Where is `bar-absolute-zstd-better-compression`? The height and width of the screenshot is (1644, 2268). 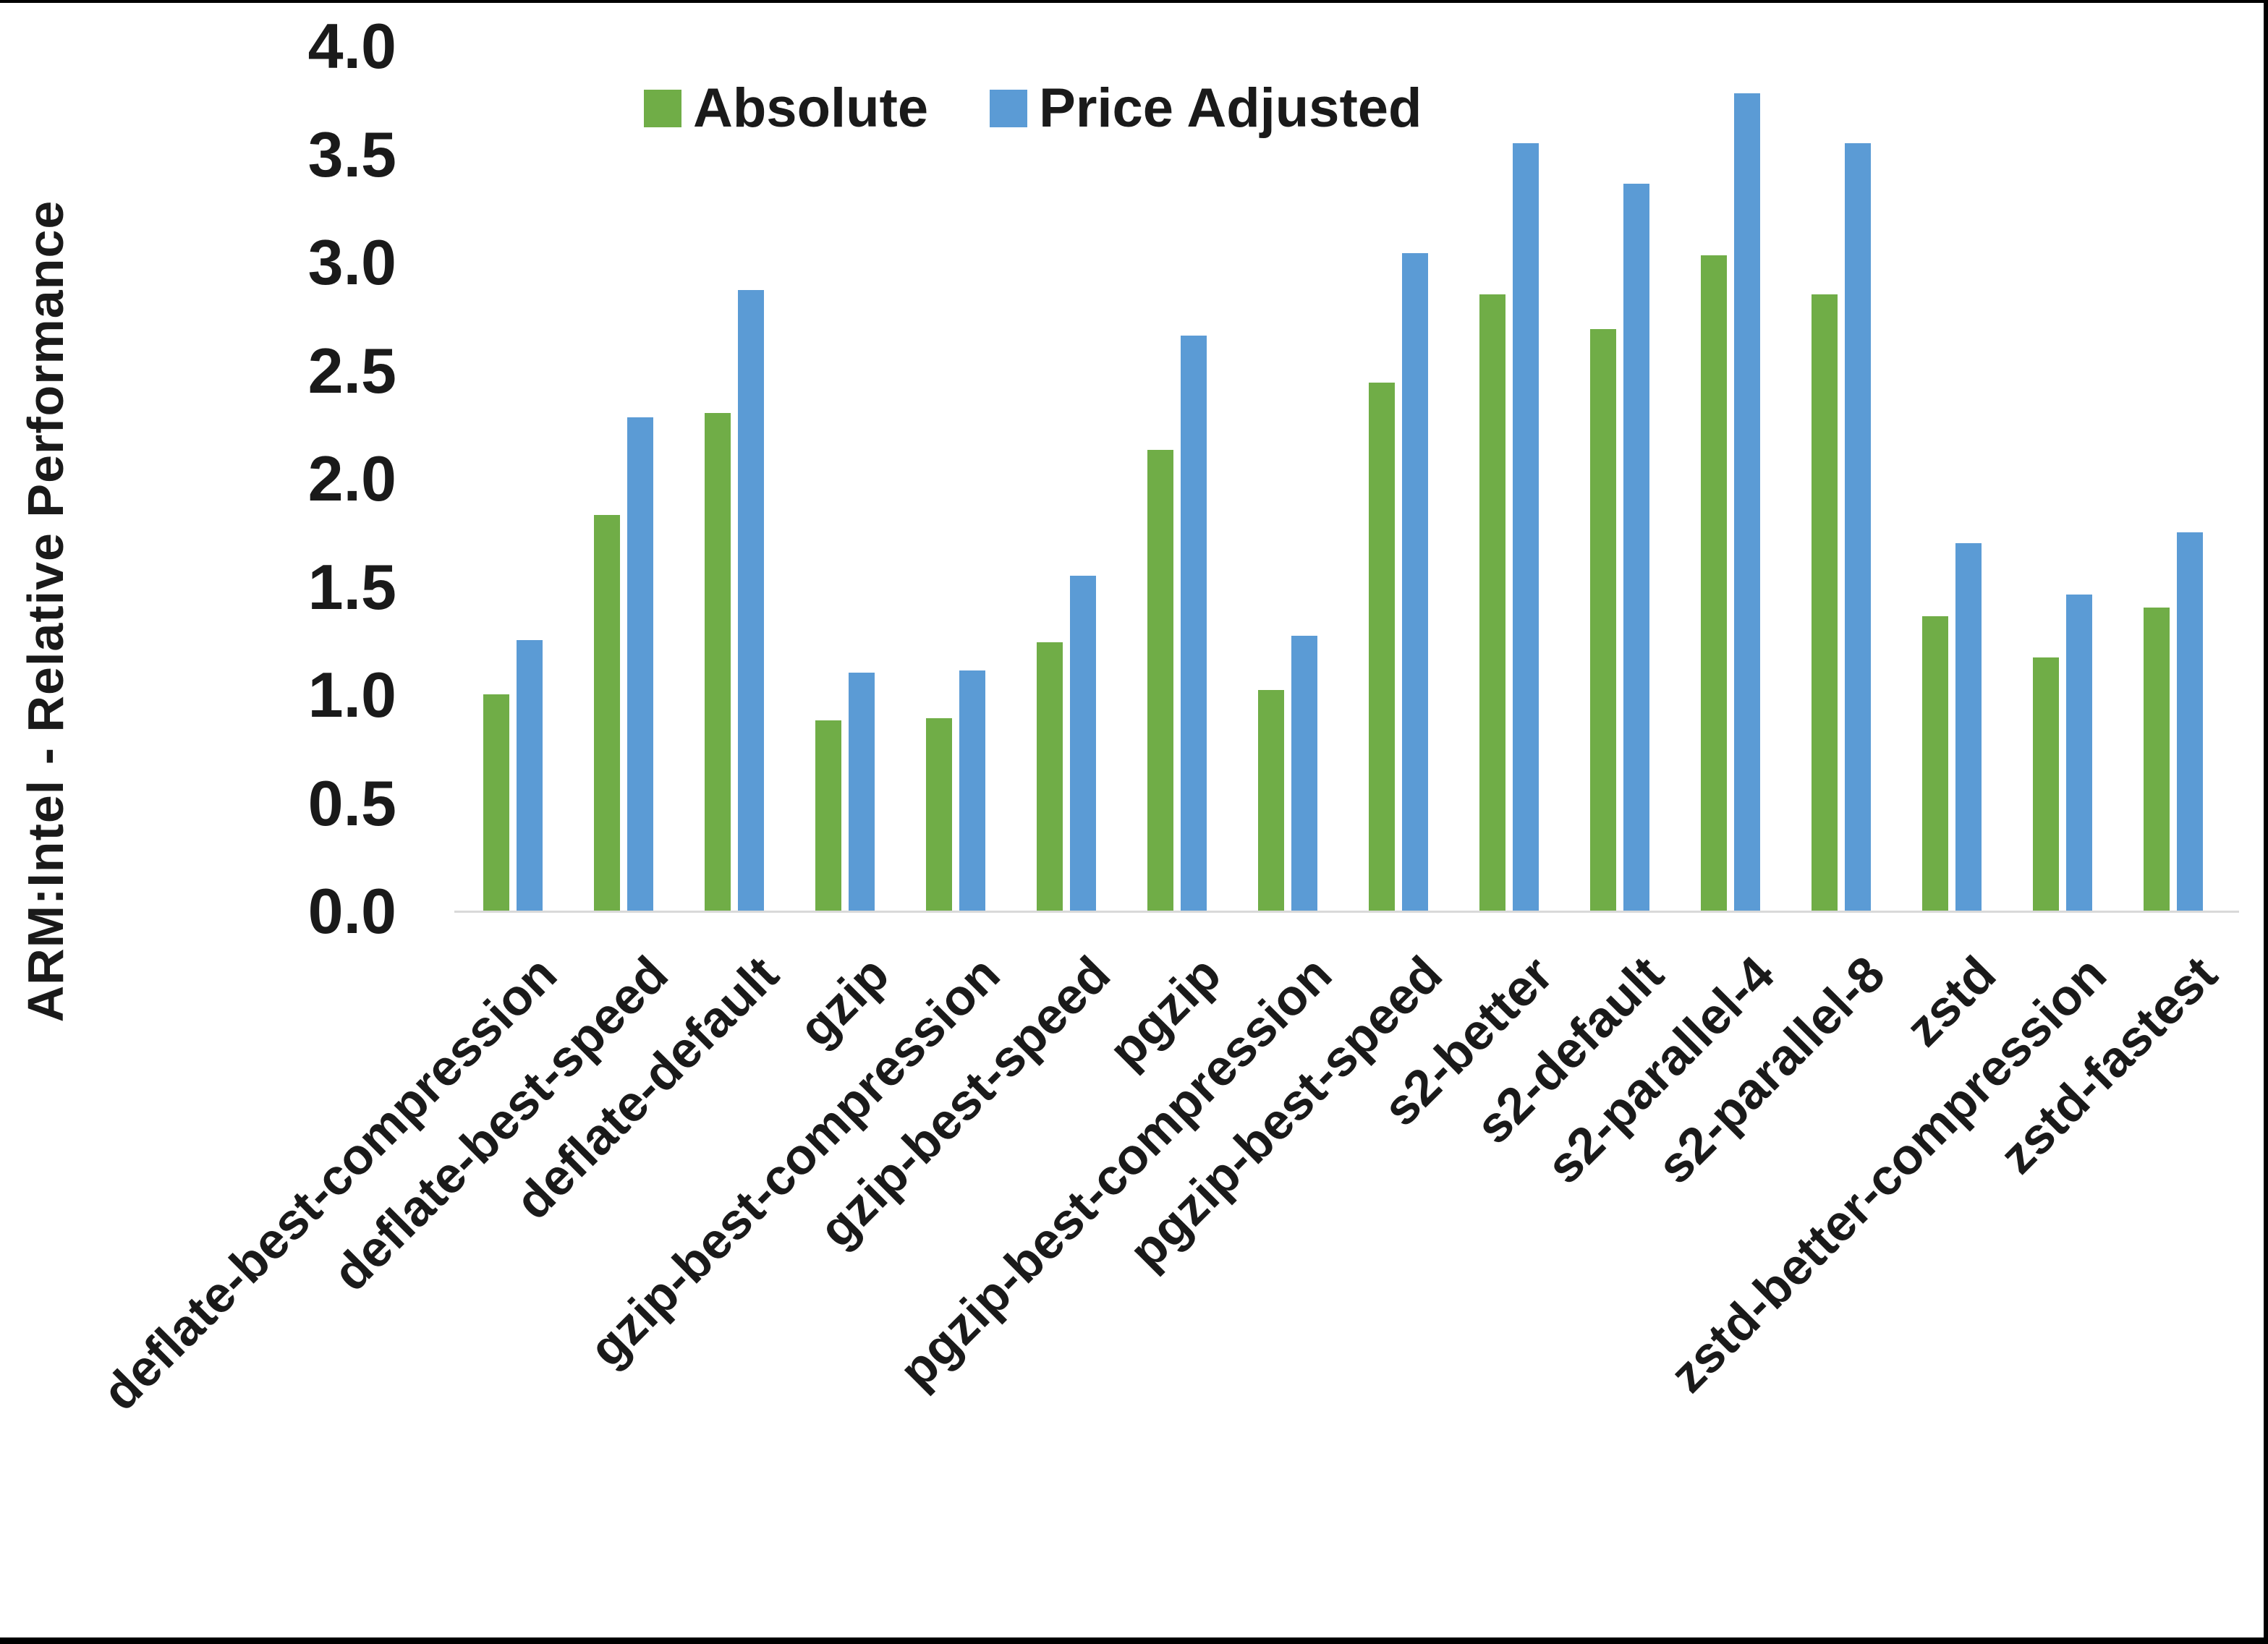 bar-absolute-zstd-better-compression is located at coordinates (2046, 784).